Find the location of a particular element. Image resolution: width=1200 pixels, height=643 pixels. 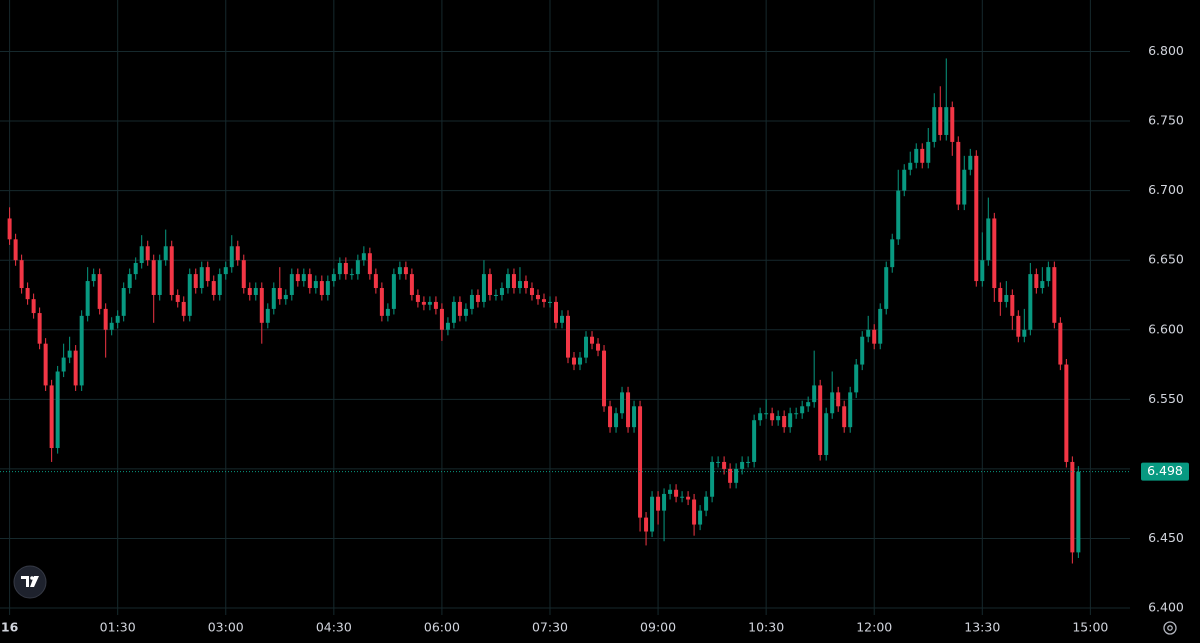

y-tick-label: 6.450 is located at coordinates (1166, 537).